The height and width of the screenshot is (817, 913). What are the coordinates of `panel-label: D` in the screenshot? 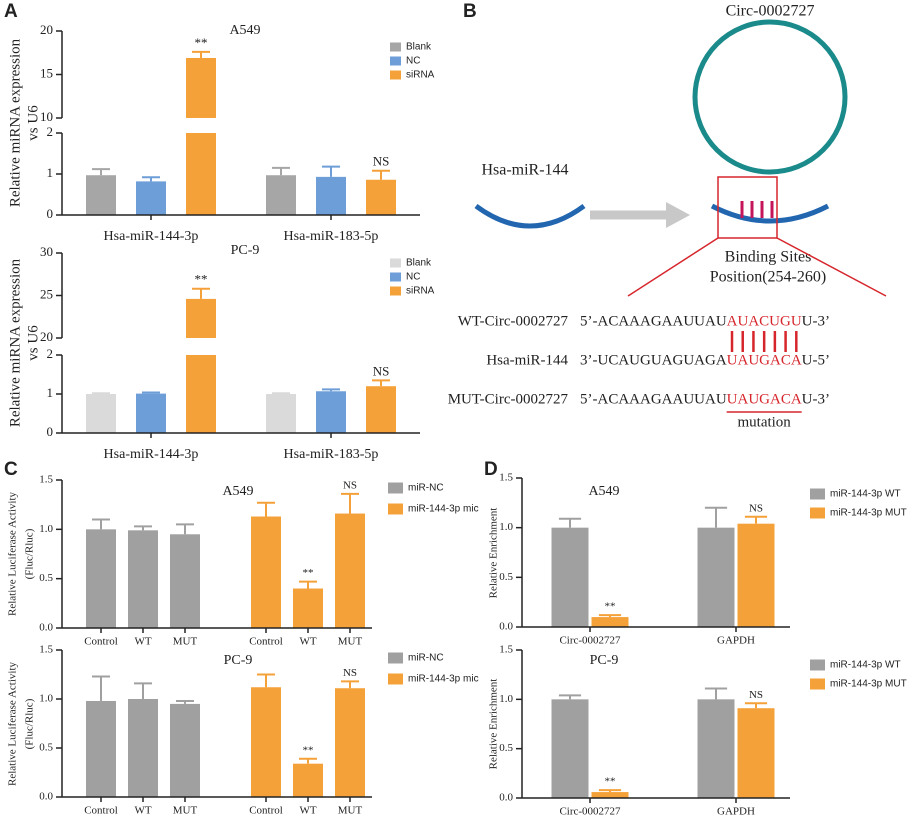 It's located at (491, 469).